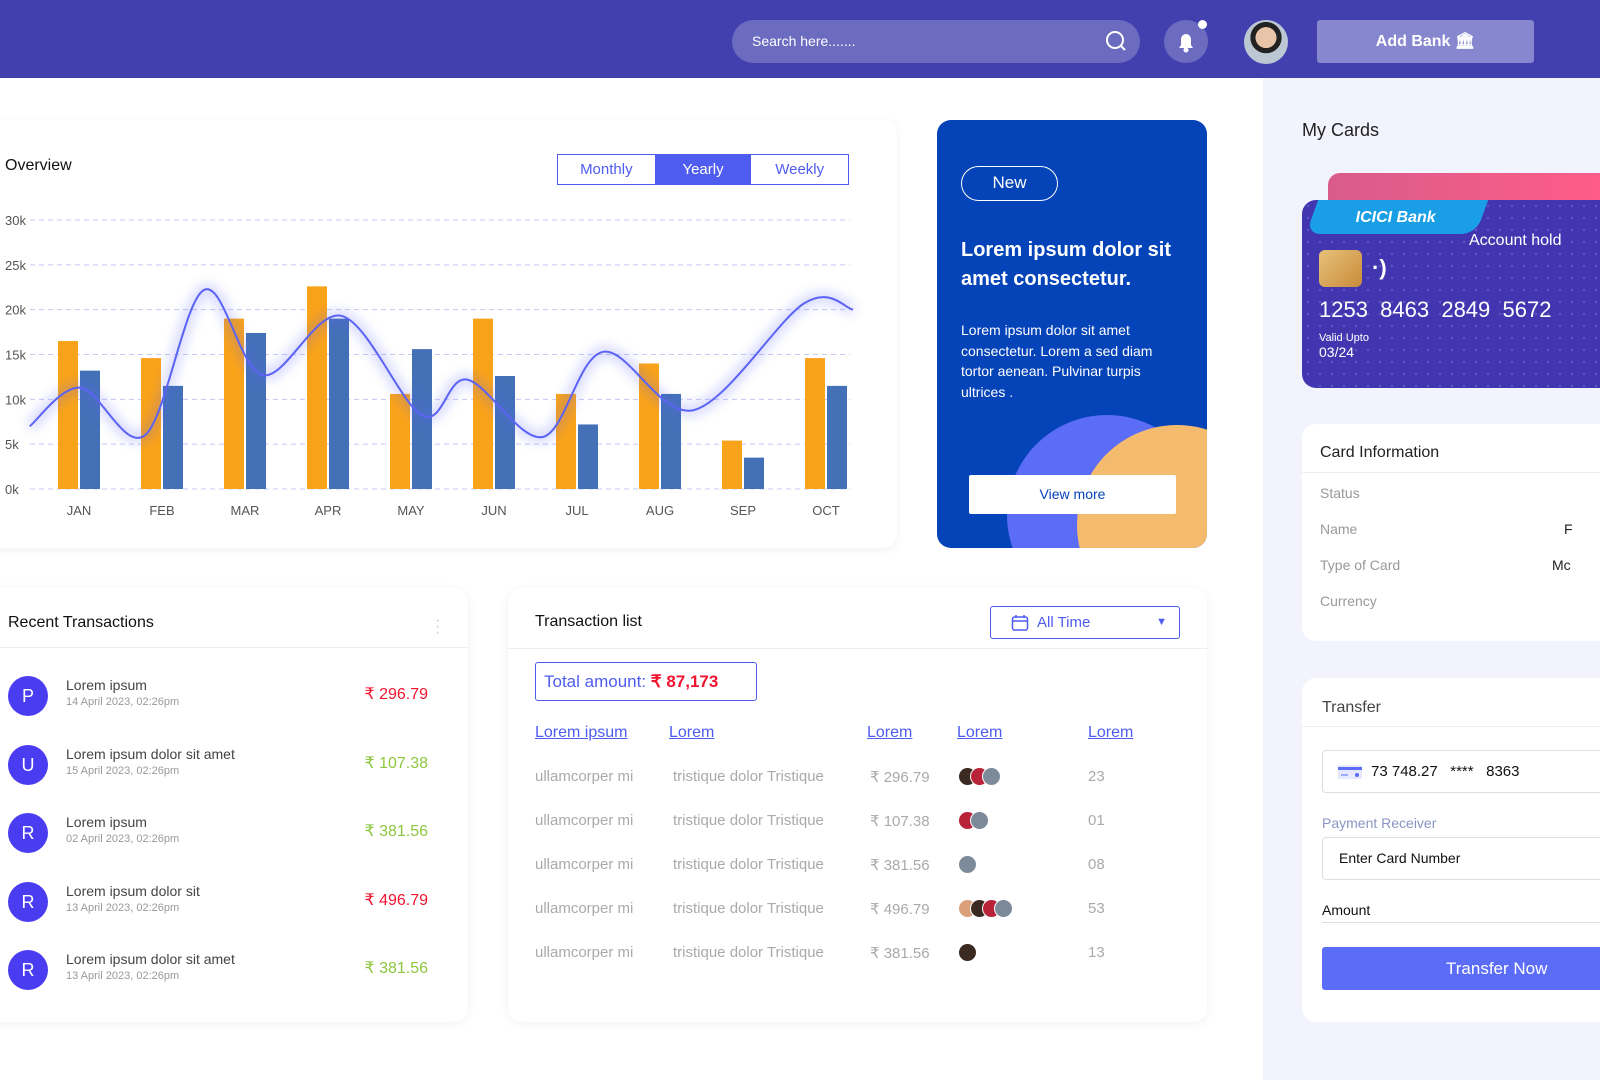 The width and height of the screenshot is (1600, 1080). What do you see at coordinates (1425, 41) in the screenshot?
I see `add-bank-button: Add Bank 🏛` at bounding box center [1425, 41].